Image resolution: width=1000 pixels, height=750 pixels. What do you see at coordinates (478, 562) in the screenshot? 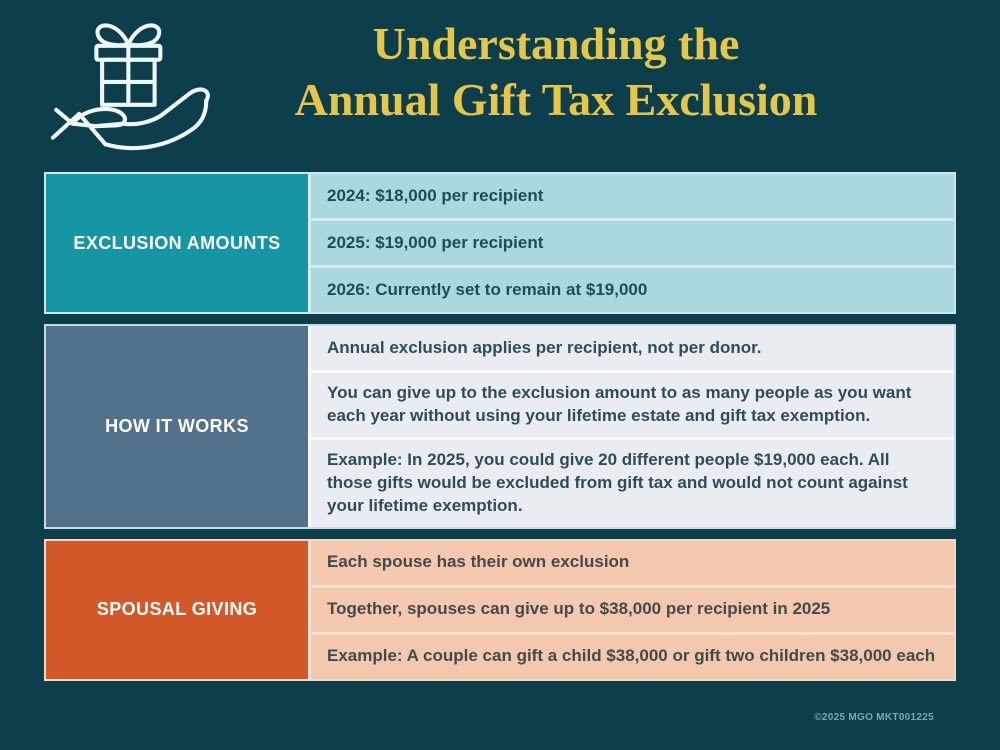
I see `row-text: Each spouse has their own exclusion` at bounding box center [478, 562].